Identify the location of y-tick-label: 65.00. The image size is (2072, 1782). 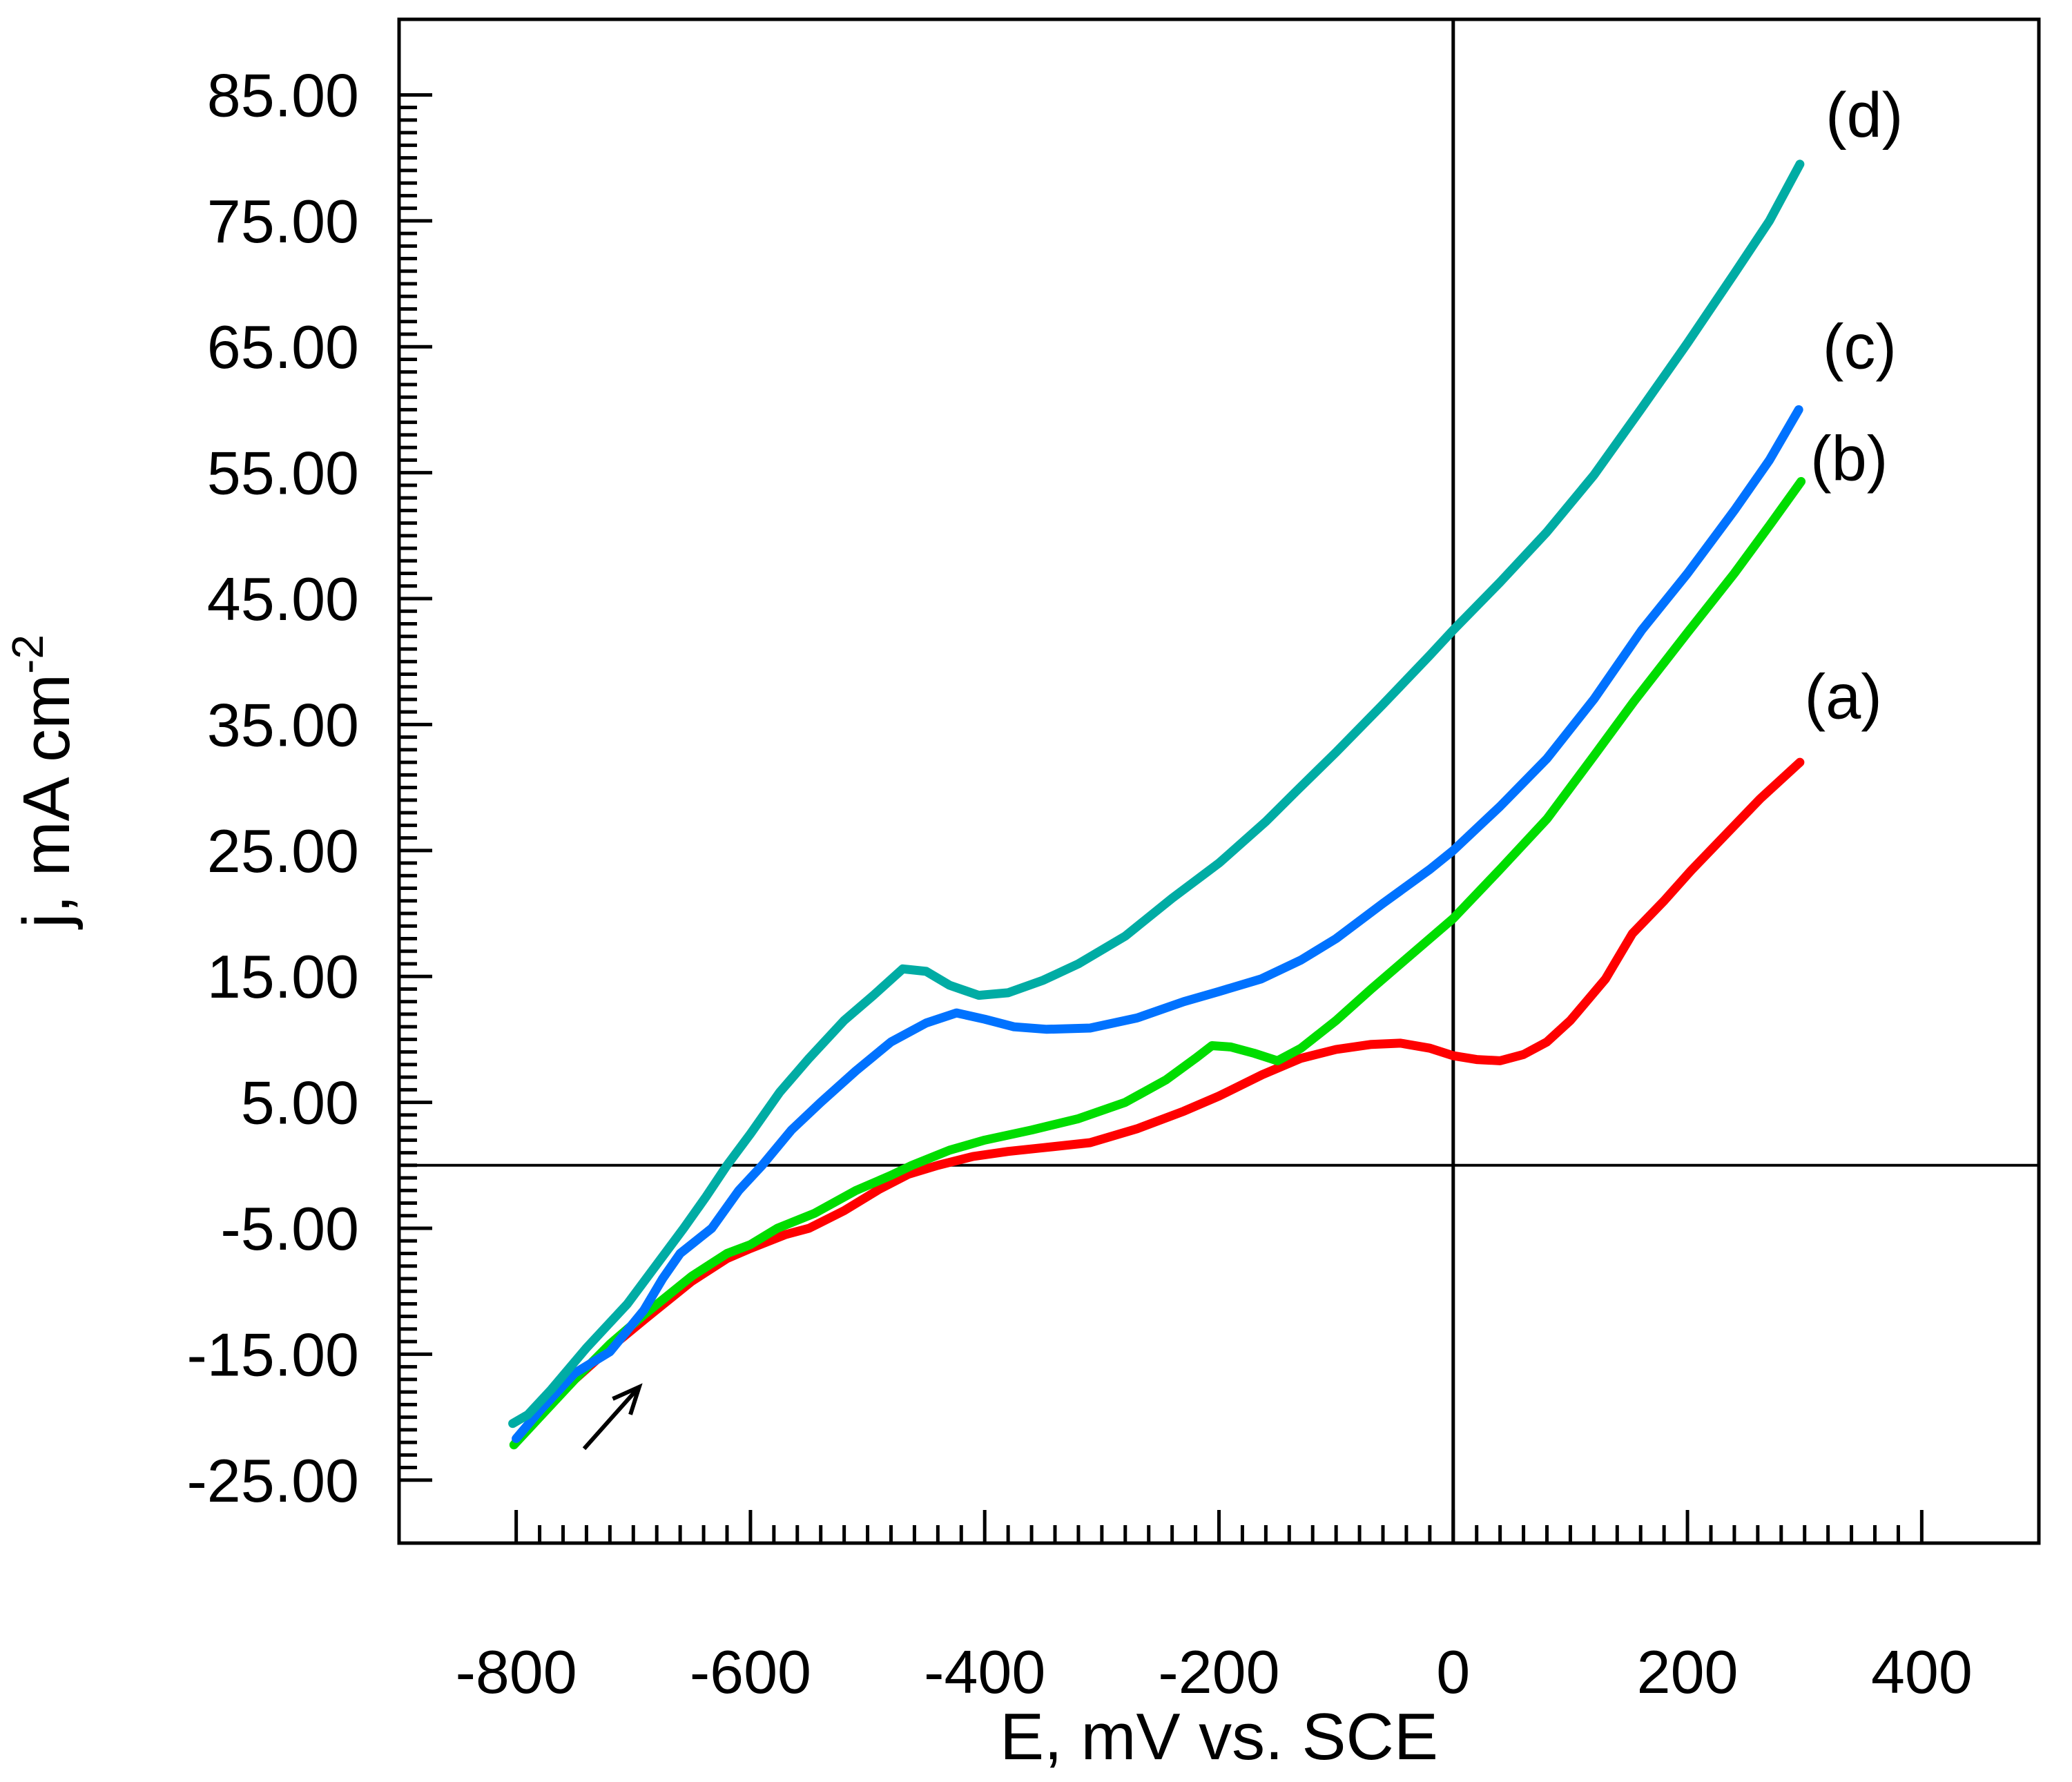
(283, 347).